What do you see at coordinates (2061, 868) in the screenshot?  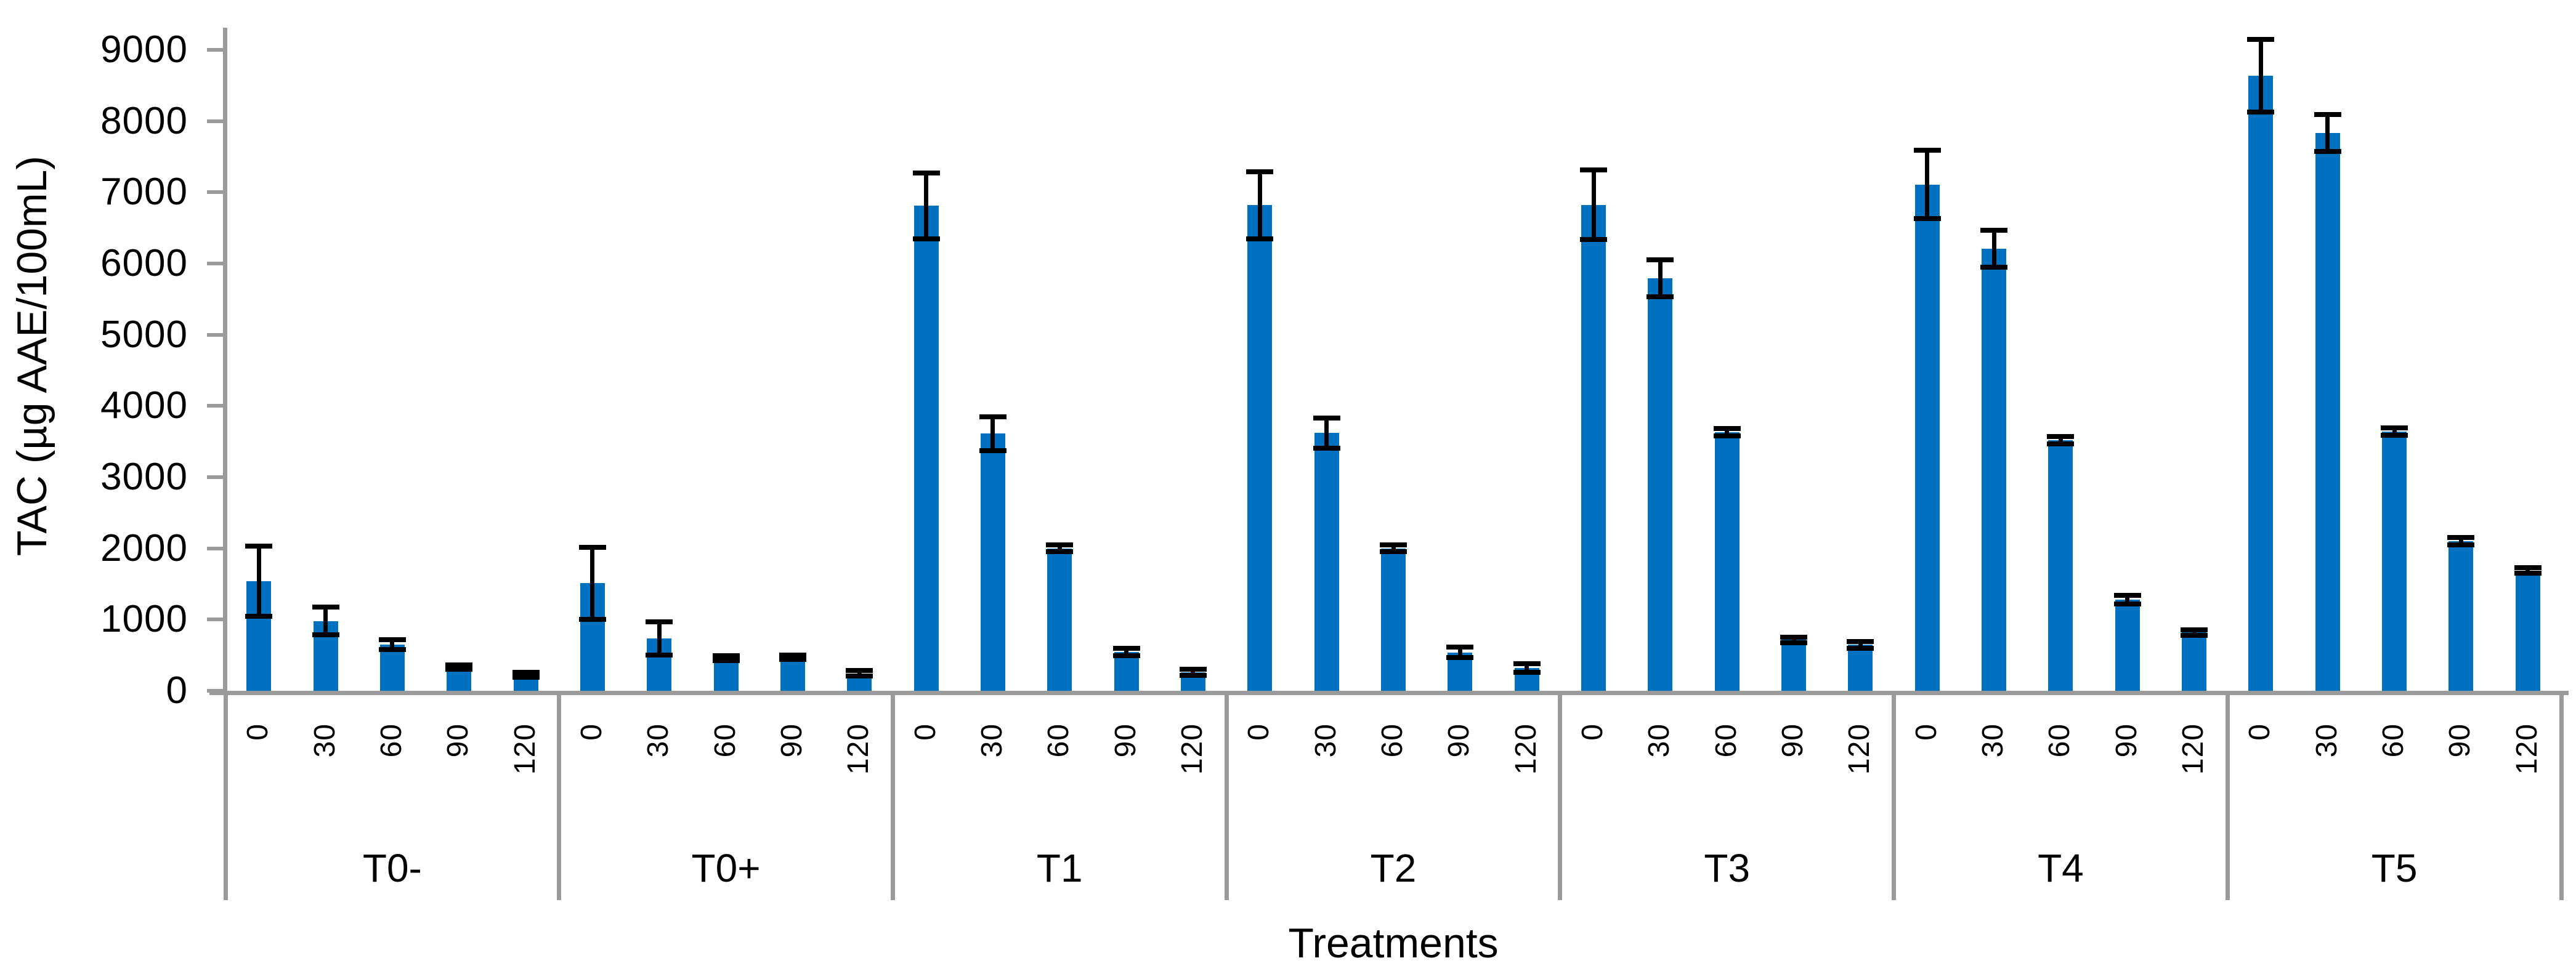 I see `group-label: T4` at bounding box center [2061, 868].